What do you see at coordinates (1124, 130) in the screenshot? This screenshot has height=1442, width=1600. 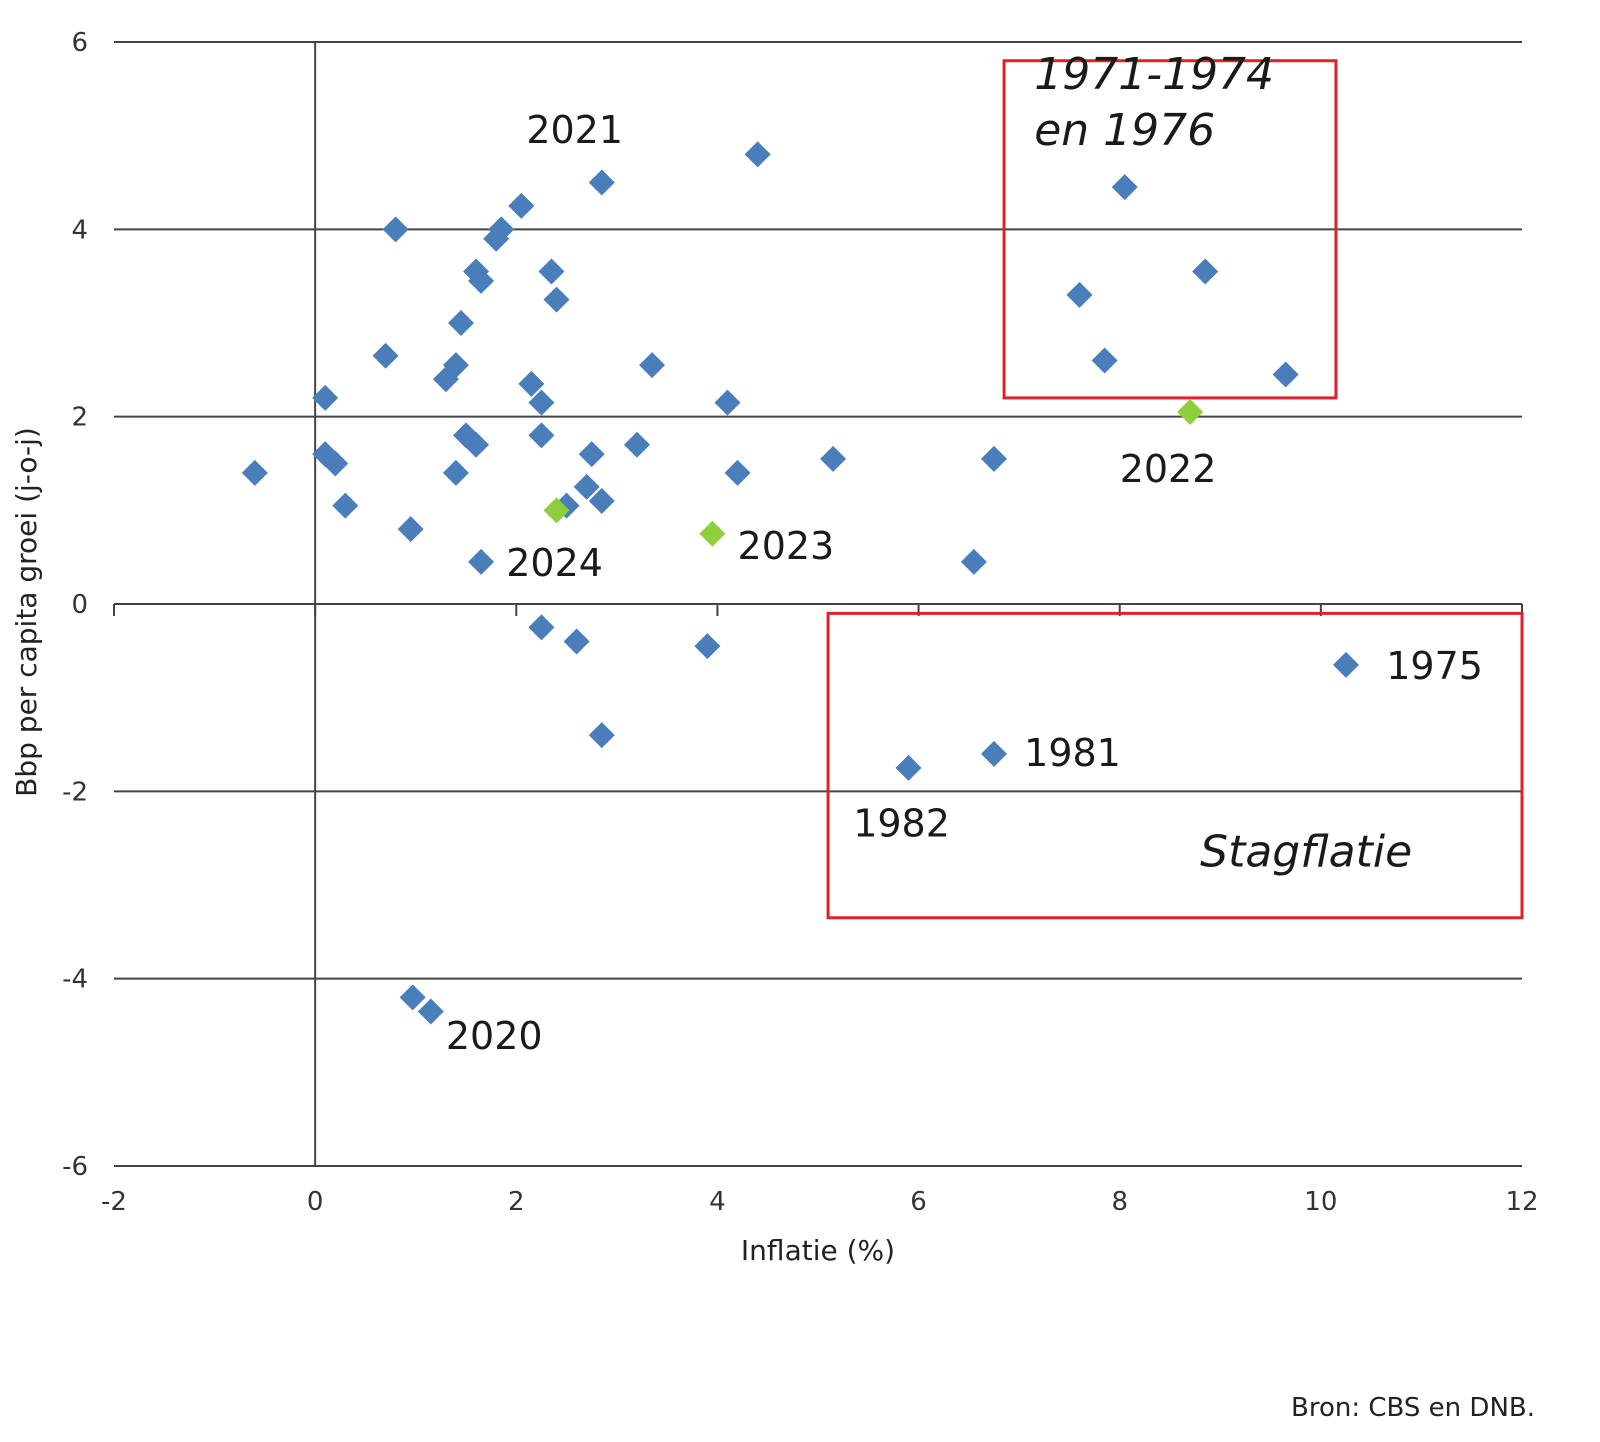 I see `annotation-box-label: en 1976` at bounding box center [1124, 130].